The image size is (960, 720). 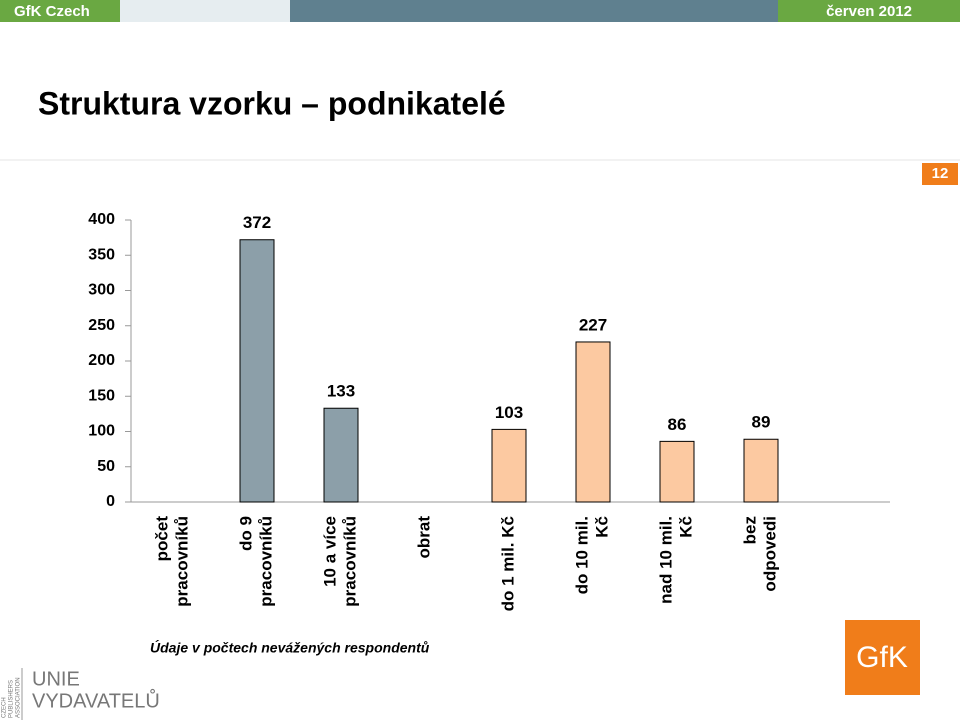 What do you see at coordinates (257, 222) in the screenshot?
I see `value-label: 372` at bounding box center [257, 222].